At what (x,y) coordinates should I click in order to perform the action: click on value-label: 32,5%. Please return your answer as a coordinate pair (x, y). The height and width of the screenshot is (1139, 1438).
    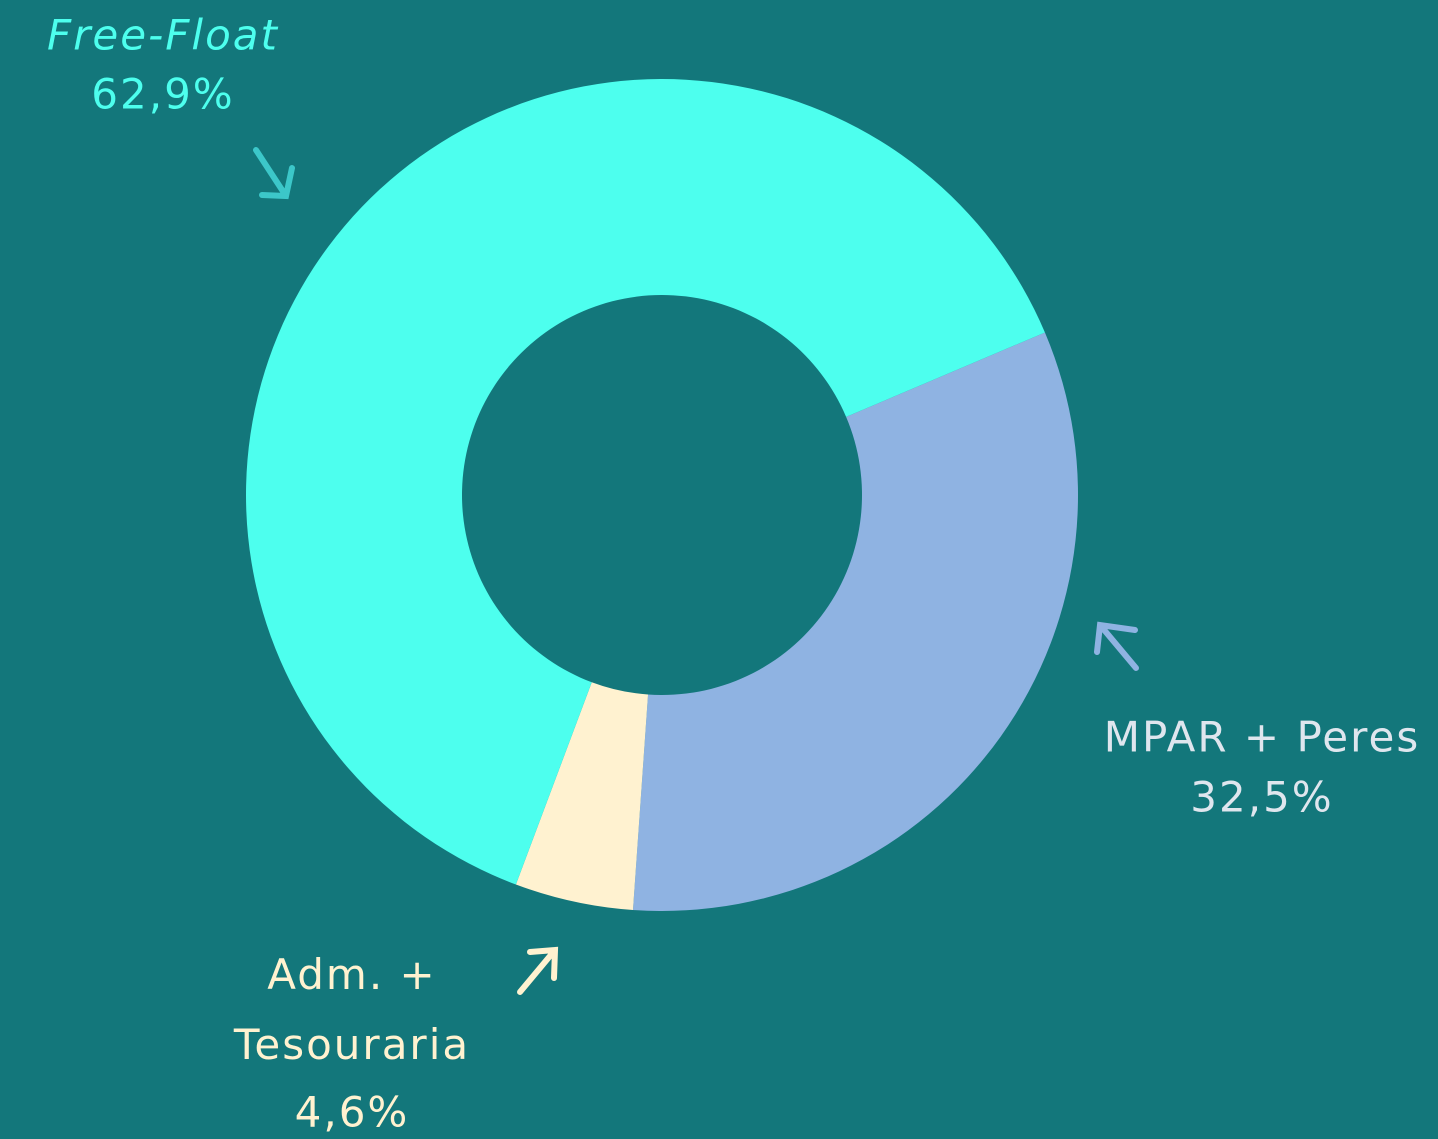
    Looking at the image, I should click on (1261, 797).